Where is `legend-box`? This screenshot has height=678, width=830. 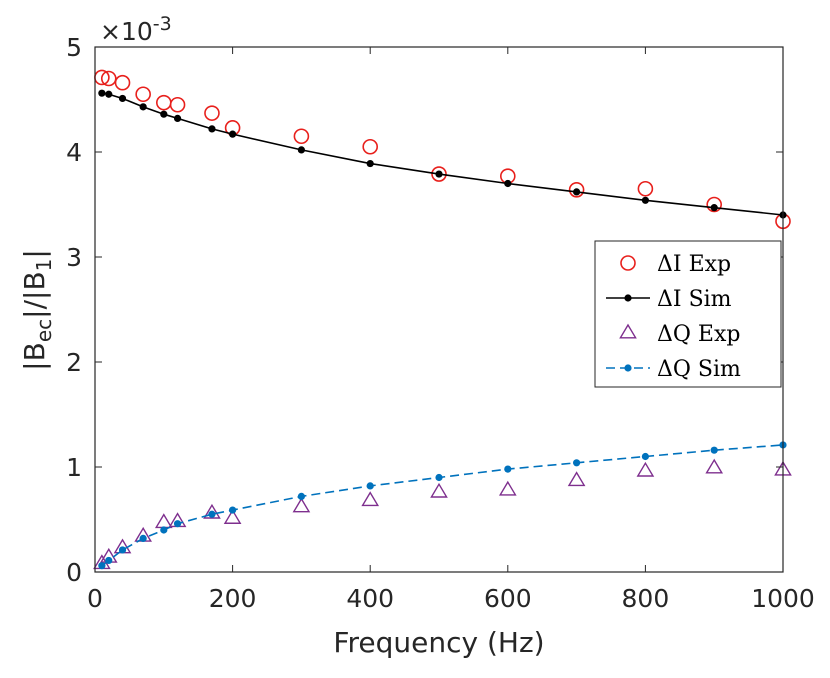 legend-box is located at coordinates (688, 314).